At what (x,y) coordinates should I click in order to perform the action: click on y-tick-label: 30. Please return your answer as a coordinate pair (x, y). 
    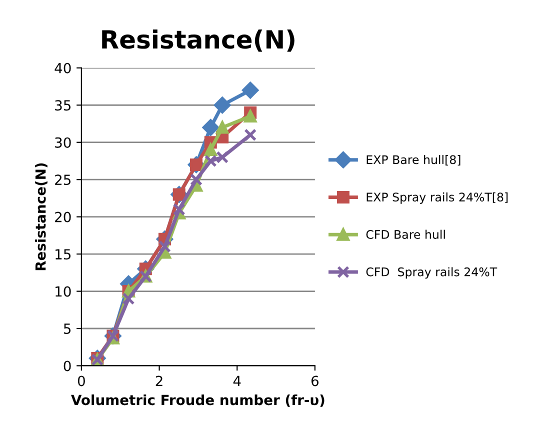
    Looking at the image, I should click on (63, 142).